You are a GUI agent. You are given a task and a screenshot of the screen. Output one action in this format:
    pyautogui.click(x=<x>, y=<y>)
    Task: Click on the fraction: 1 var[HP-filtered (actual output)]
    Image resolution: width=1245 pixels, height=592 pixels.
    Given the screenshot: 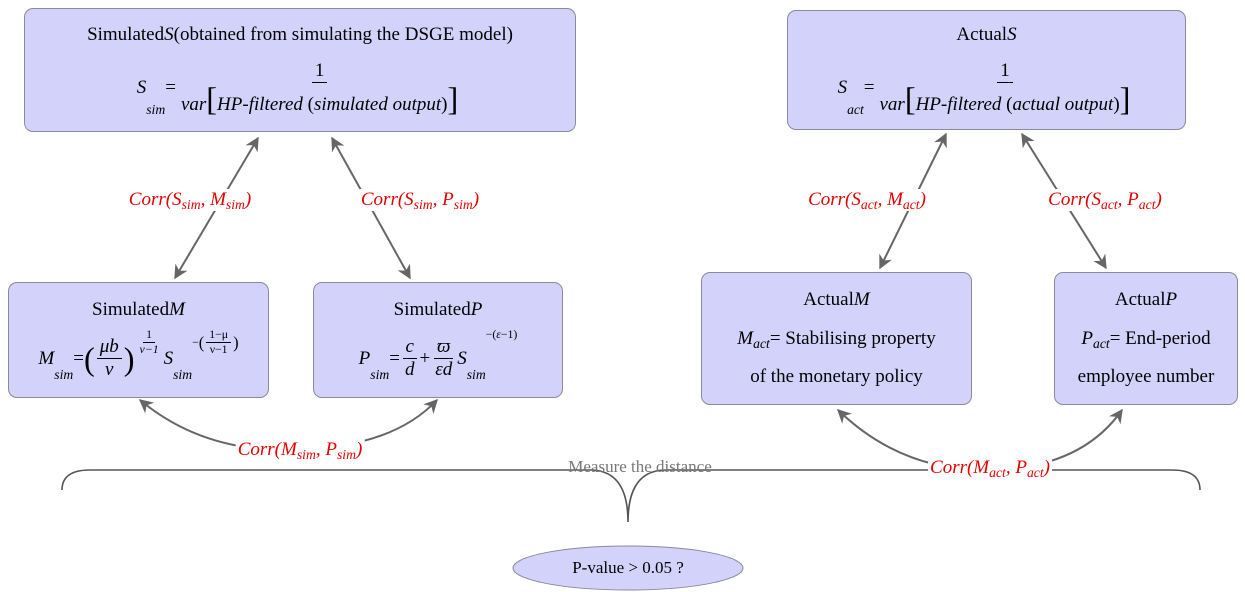 What is the action you would take?
    pyautogui.click(x=1005, y=88)
    